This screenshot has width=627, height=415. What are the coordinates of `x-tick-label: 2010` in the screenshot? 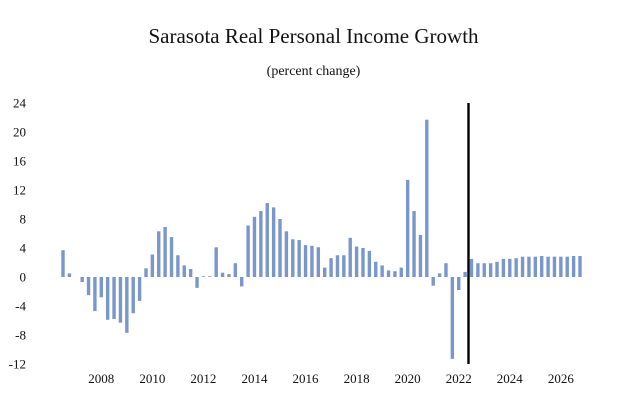 It's located at (152, 378).